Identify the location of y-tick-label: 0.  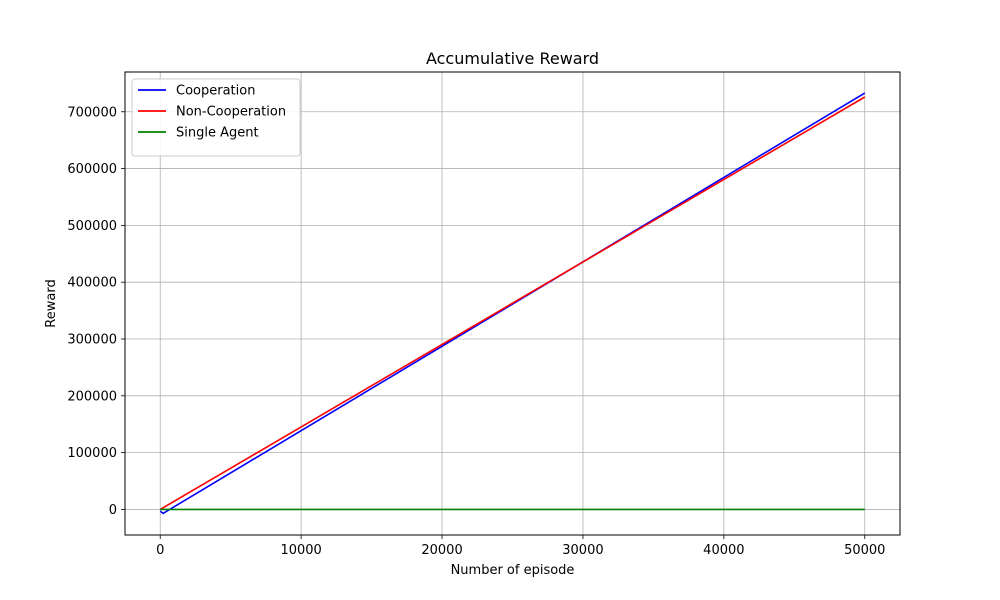
(113, 510).